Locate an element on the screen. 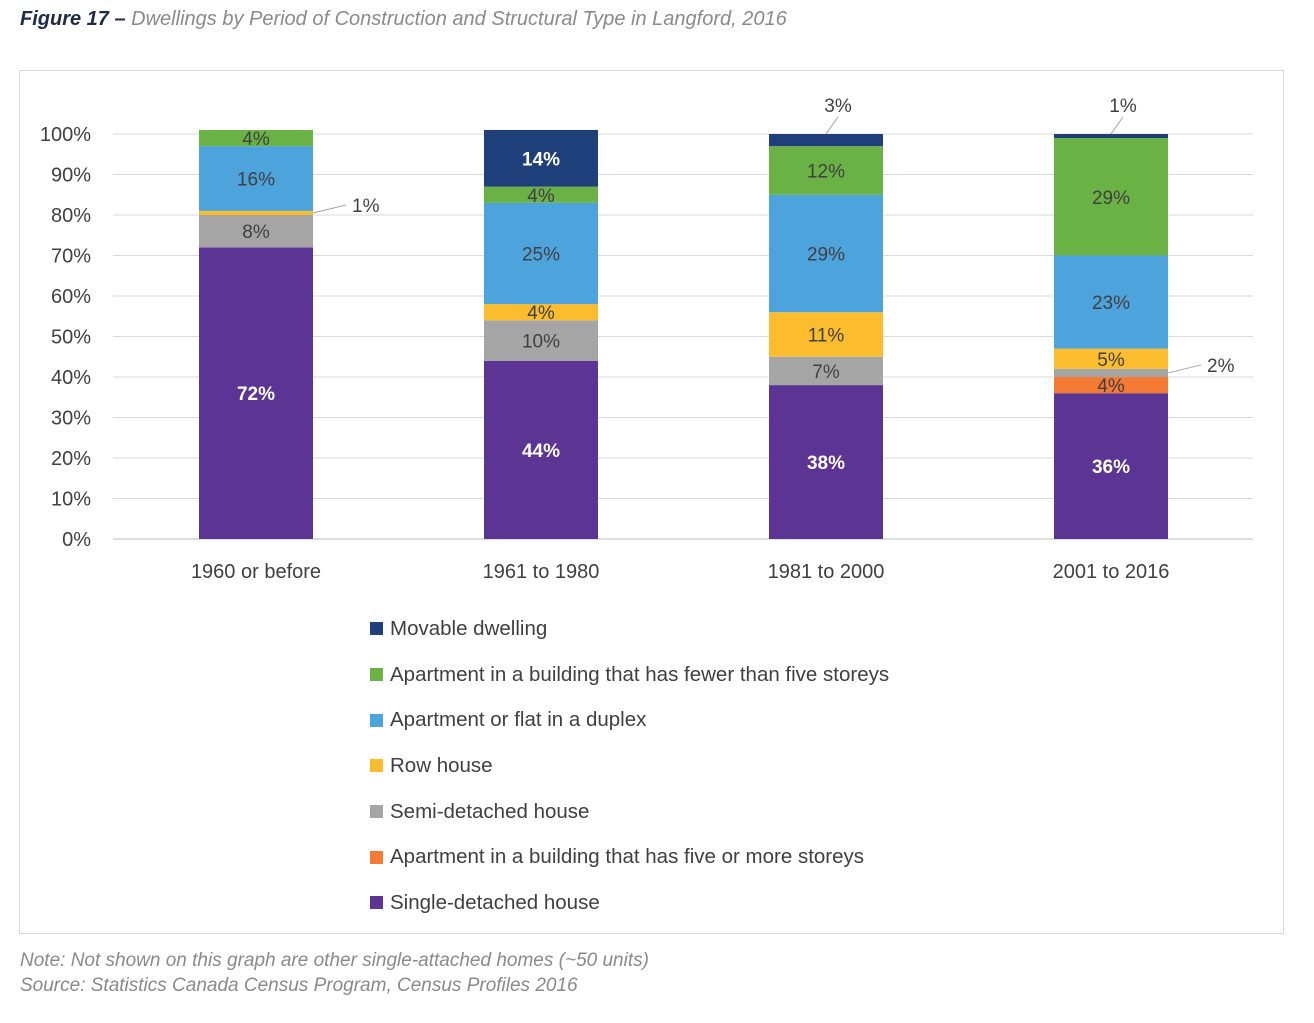 The width and height of the screenshot is (1314, 1023). data-label: 72% is located at coordinates (256, 394).